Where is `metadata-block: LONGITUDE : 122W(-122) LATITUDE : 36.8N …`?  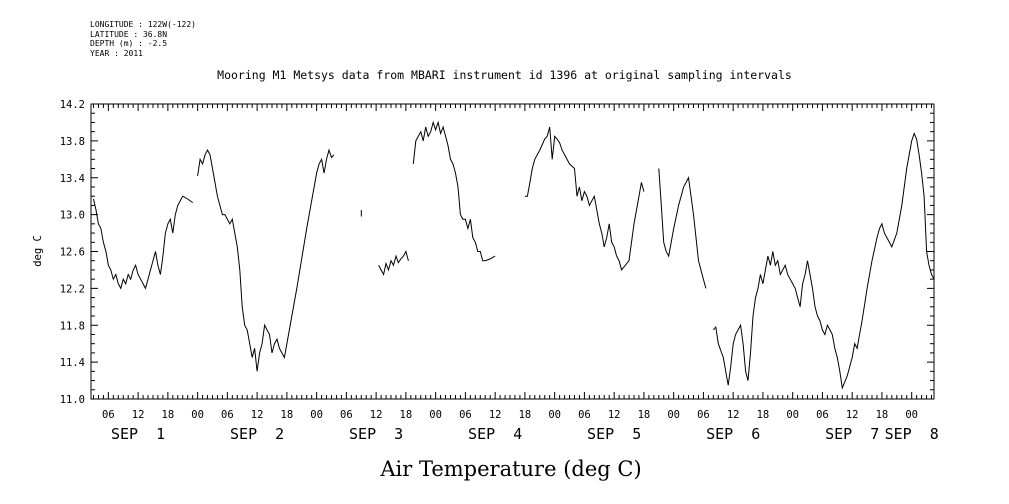
metadata-block: LONGITUDE : 122W(-122) LATITUDE : 36.8N … is located at coordinates (143, 39).